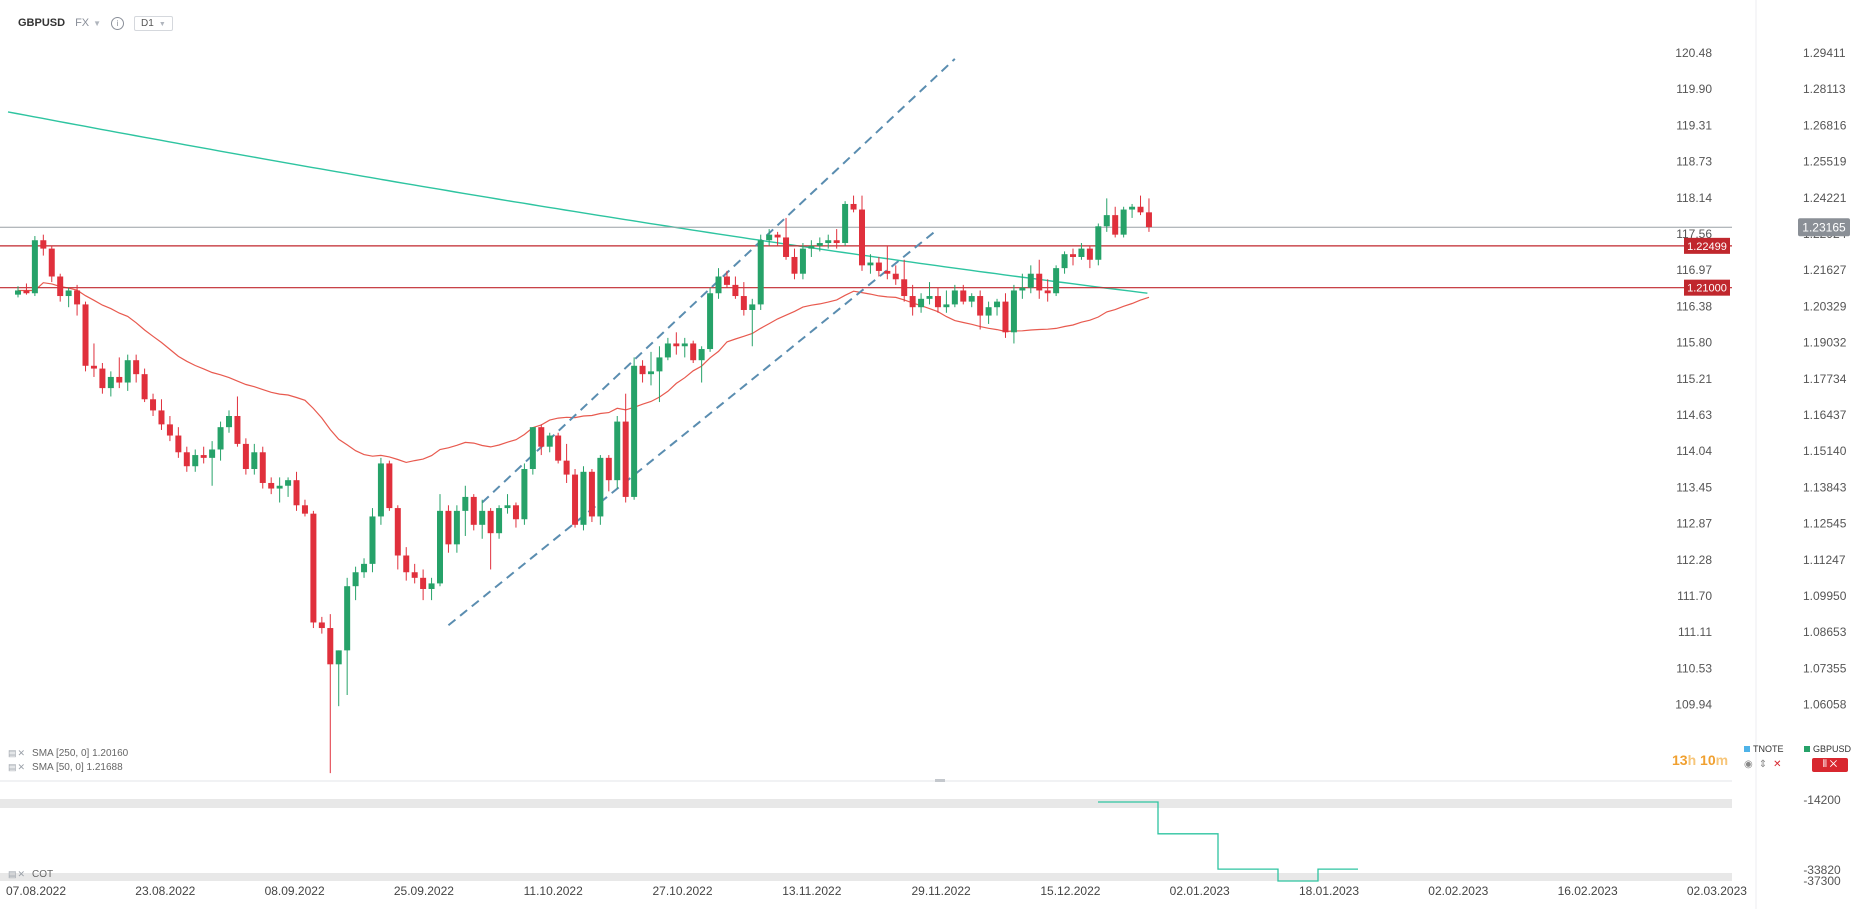 This screenshot has height=909, width=1866. I want to click on price-tick-label: 1.24221, so click(1825, 198).